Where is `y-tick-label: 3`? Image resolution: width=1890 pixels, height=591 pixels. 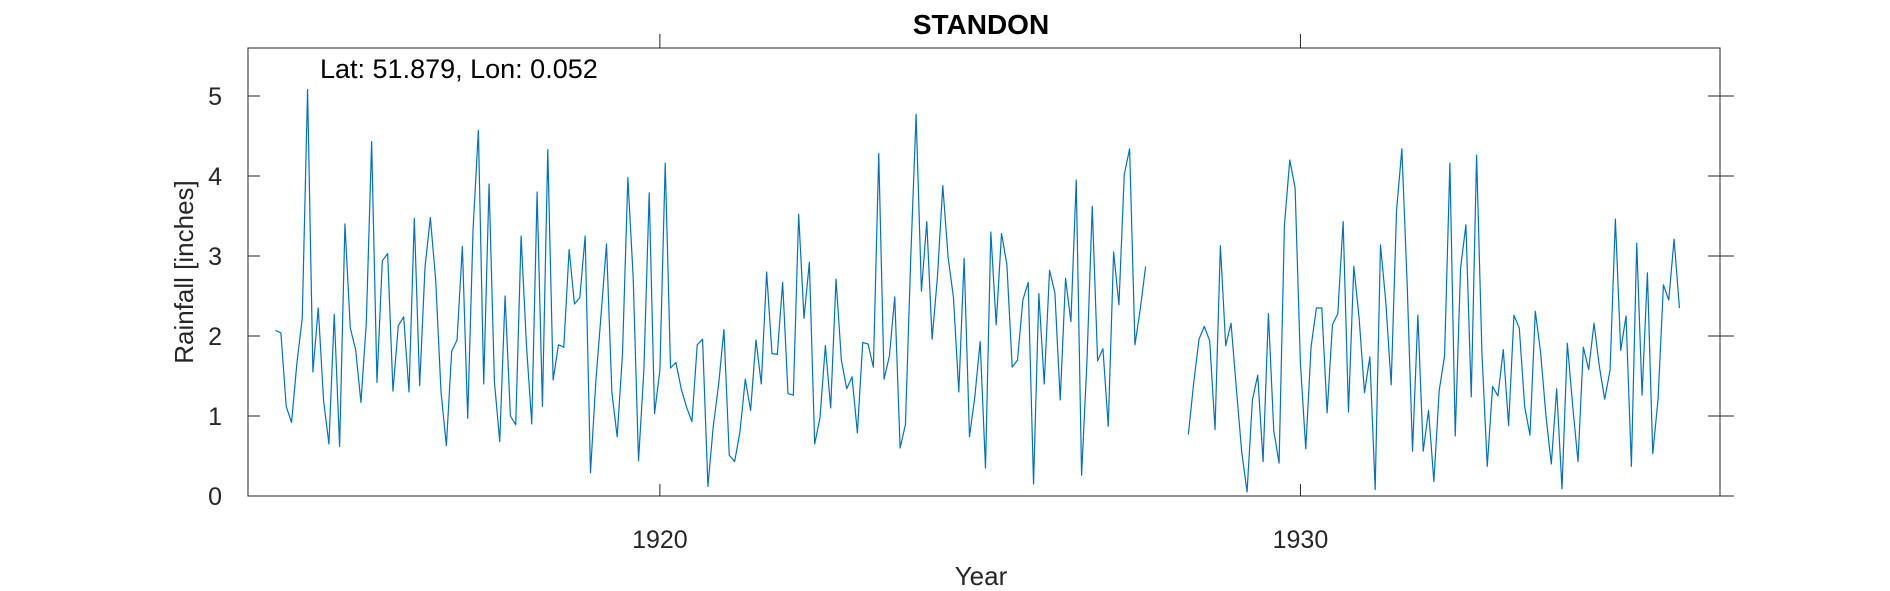 y-tick-label: 3 is located at coordinates (215, 257).